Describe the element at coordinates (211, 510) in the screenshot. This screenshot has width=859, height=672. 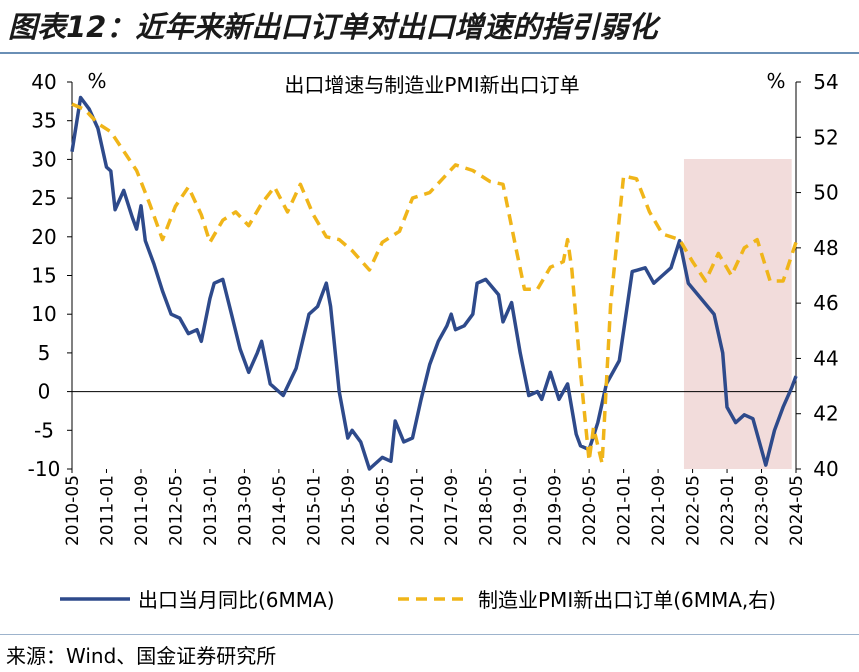
I see `x-tick-label: 2013-01` at that location.